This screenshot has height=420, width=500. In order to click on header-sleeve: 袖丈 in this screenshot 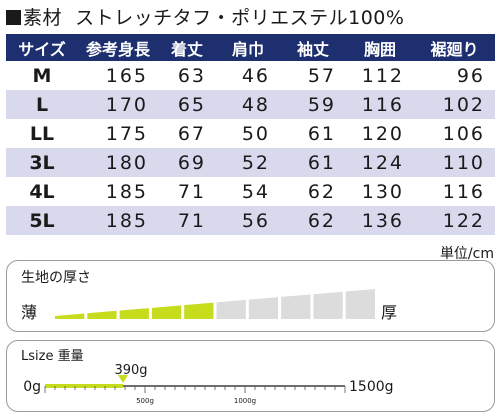, I will do `click(313, 47)`.